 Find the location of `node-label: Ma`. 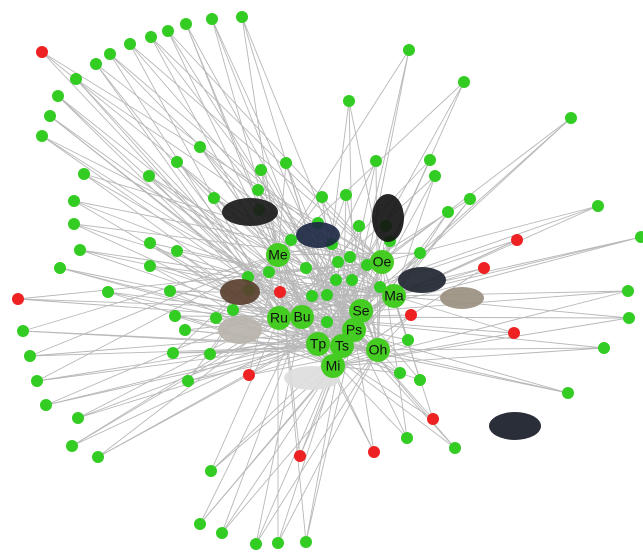

node-label: Ma is located at coordinates (394, 296).